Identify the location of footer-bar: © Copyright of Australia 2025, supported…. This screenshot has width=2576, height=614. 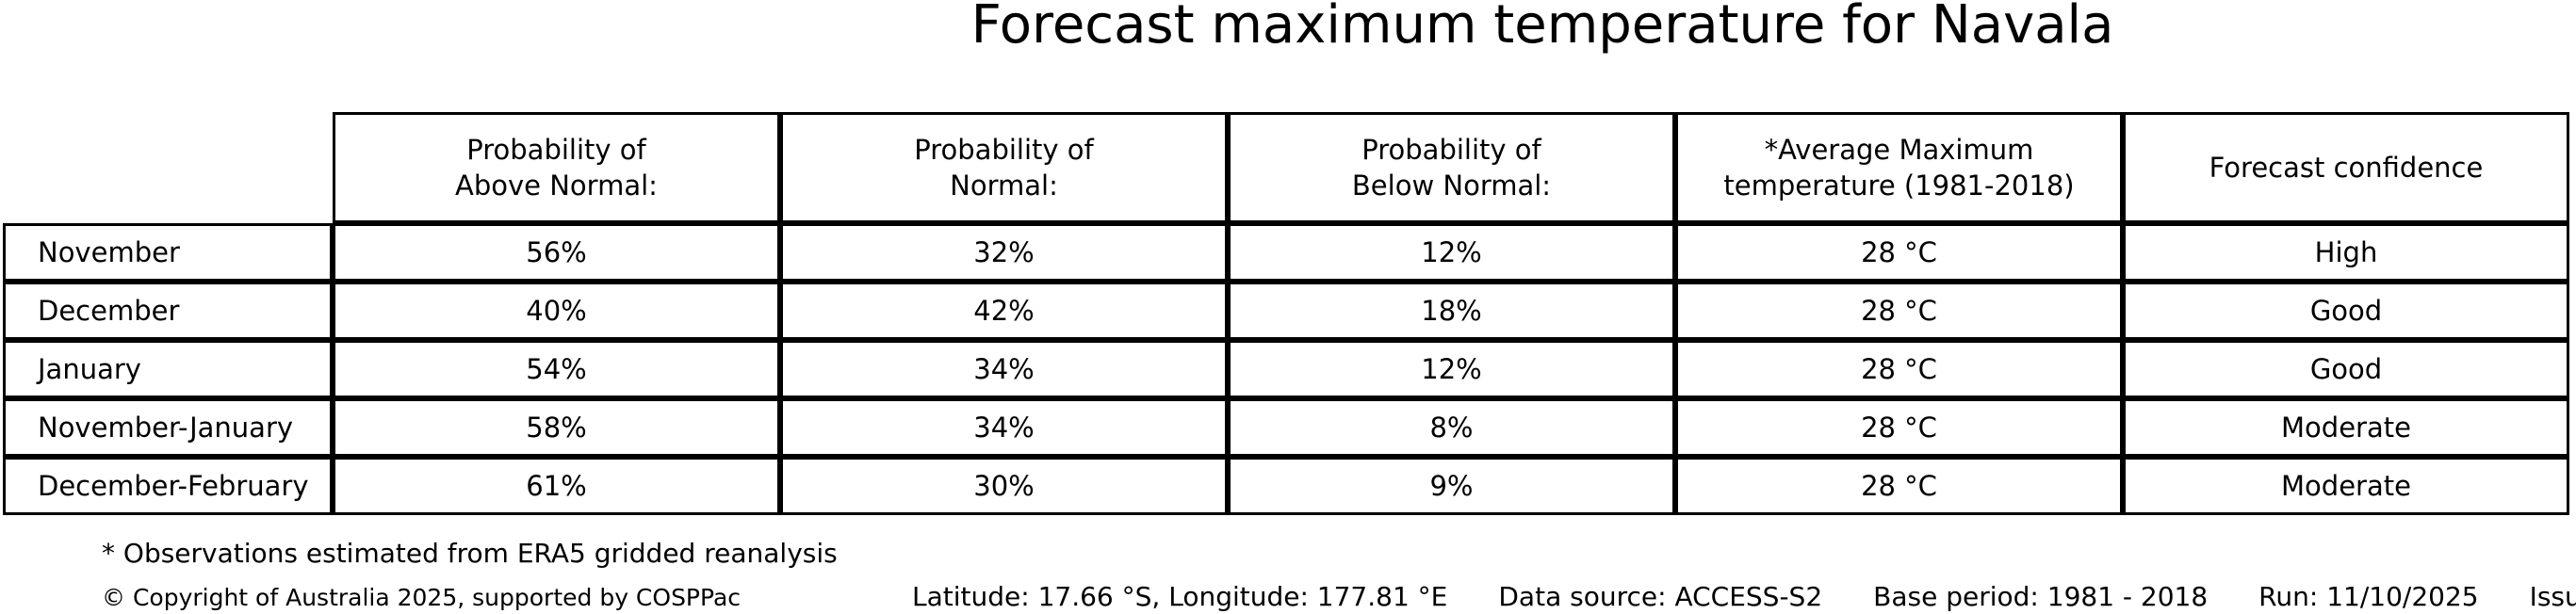
(1288, 597).